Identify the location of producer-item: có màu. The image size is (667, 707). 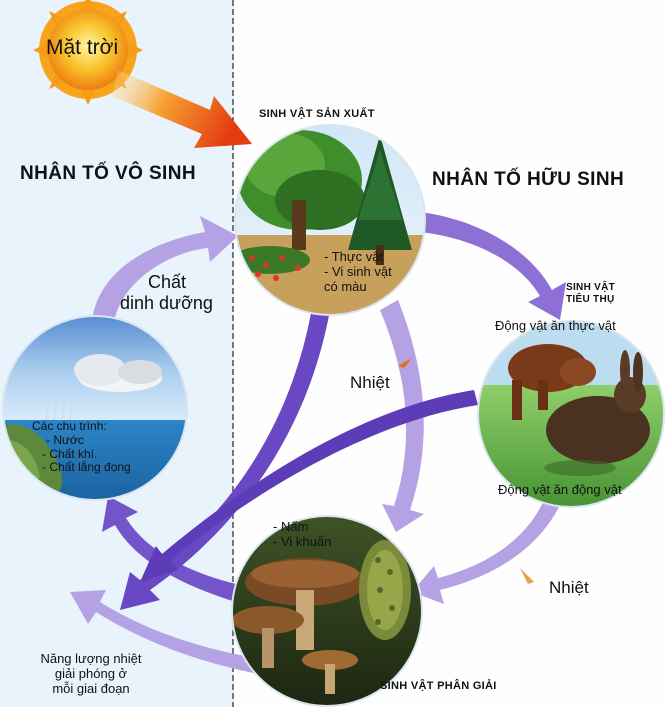
(345, 286).